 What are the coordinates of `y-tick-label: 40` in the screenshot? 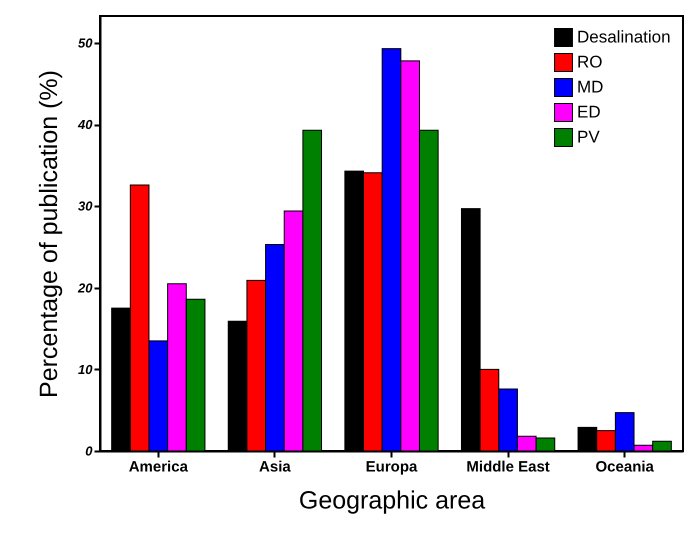 It's located at (85, 124).